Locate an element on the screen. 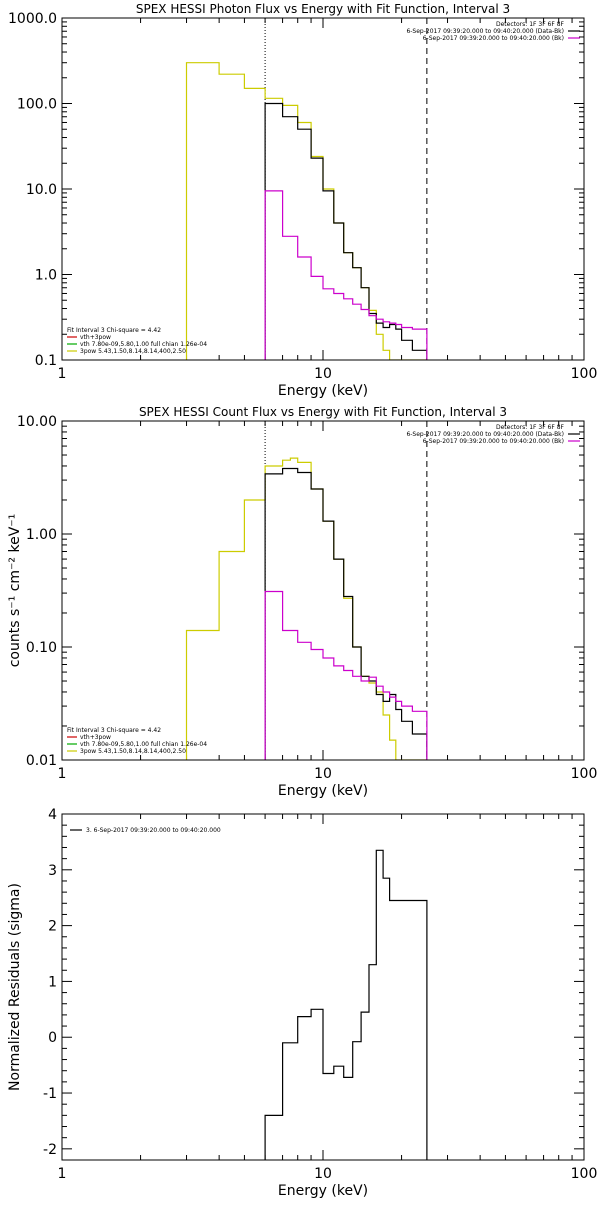 Image resolution: width=600 pixels, height=1205 pixels. y-tick-label: 3 is located at coordinates (52, 871).